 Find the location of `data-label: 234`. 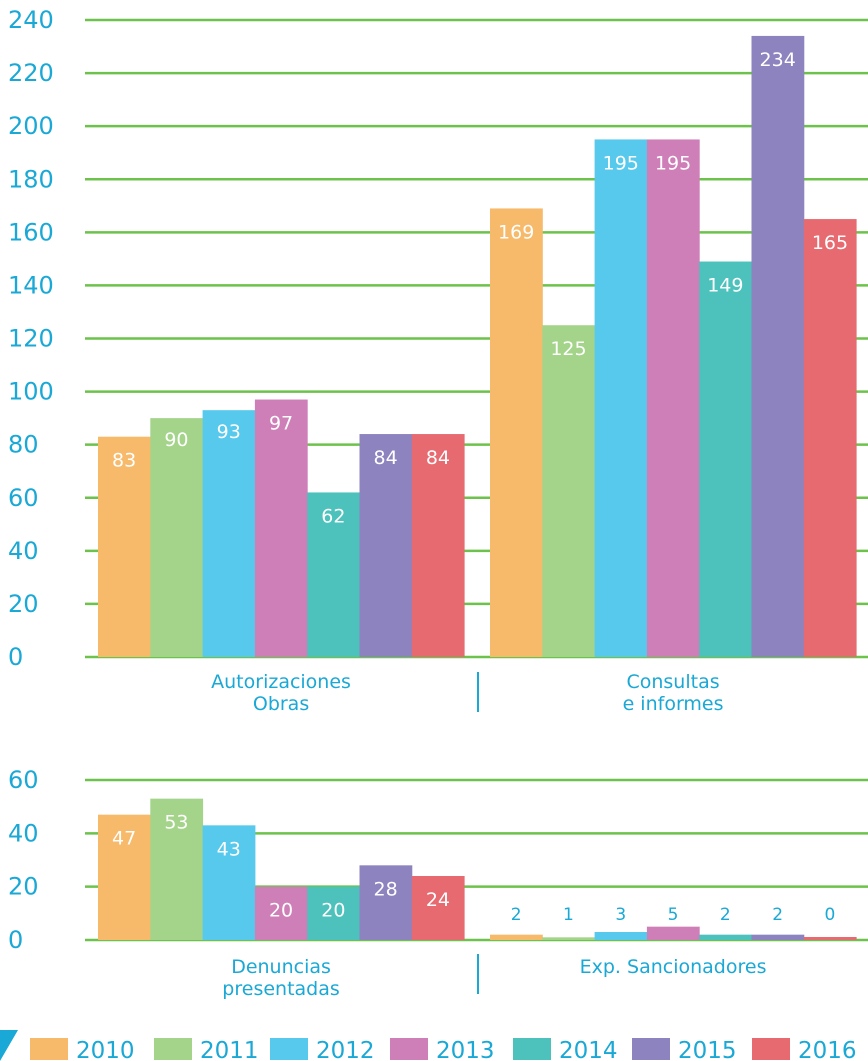

data-label: 234 is located at coordinates (778, 60).